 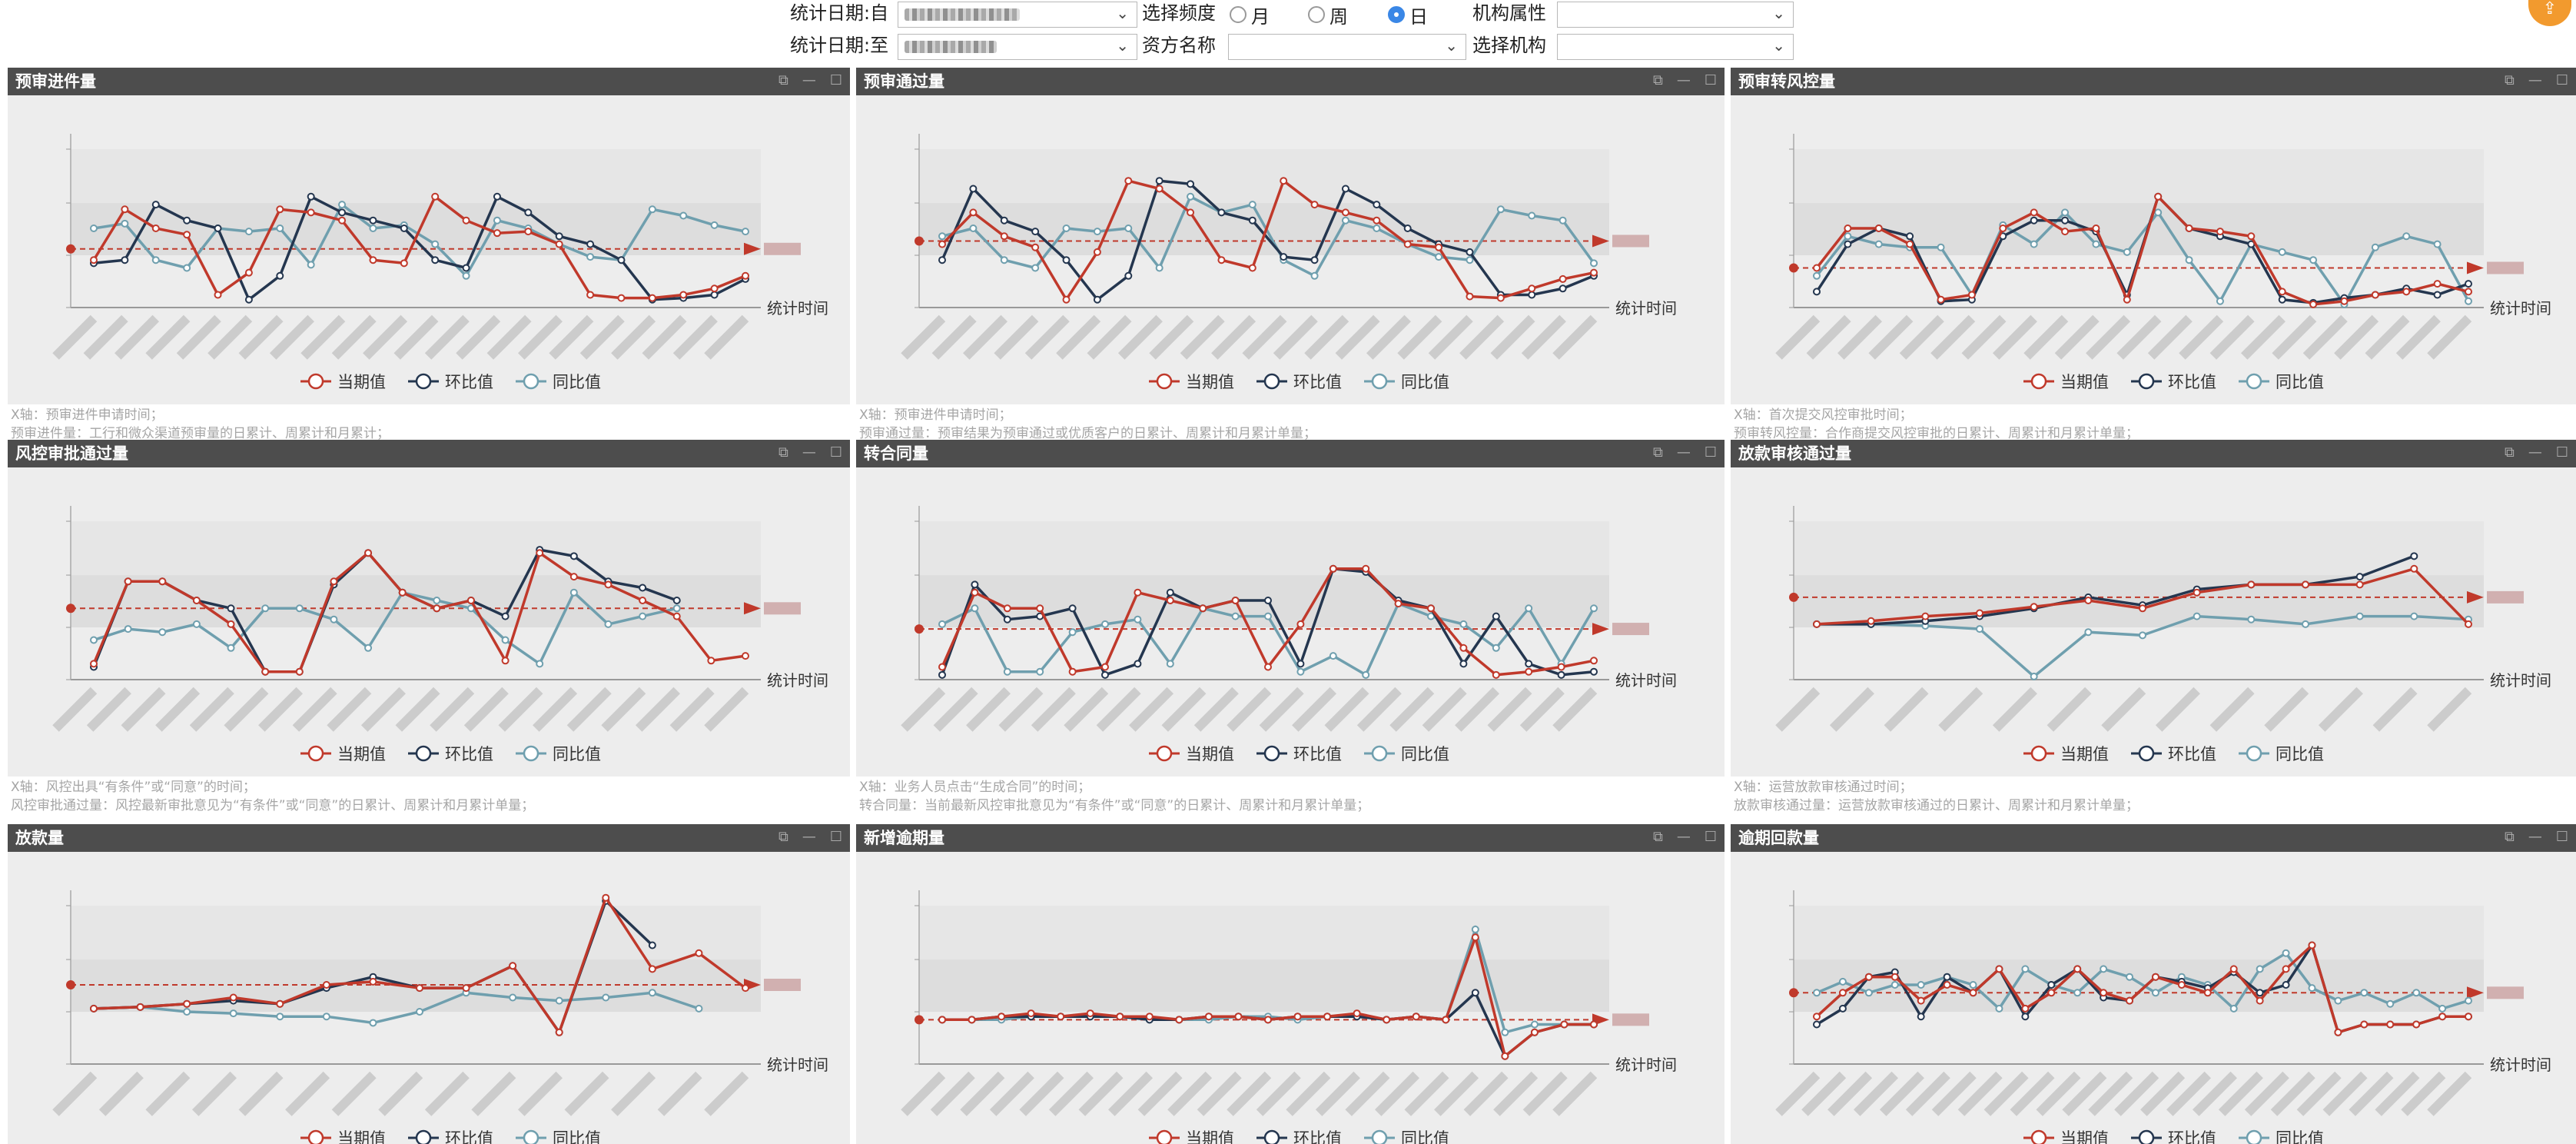 I want to click on date-to-select: ⌄, so click(x=1017, y=47).